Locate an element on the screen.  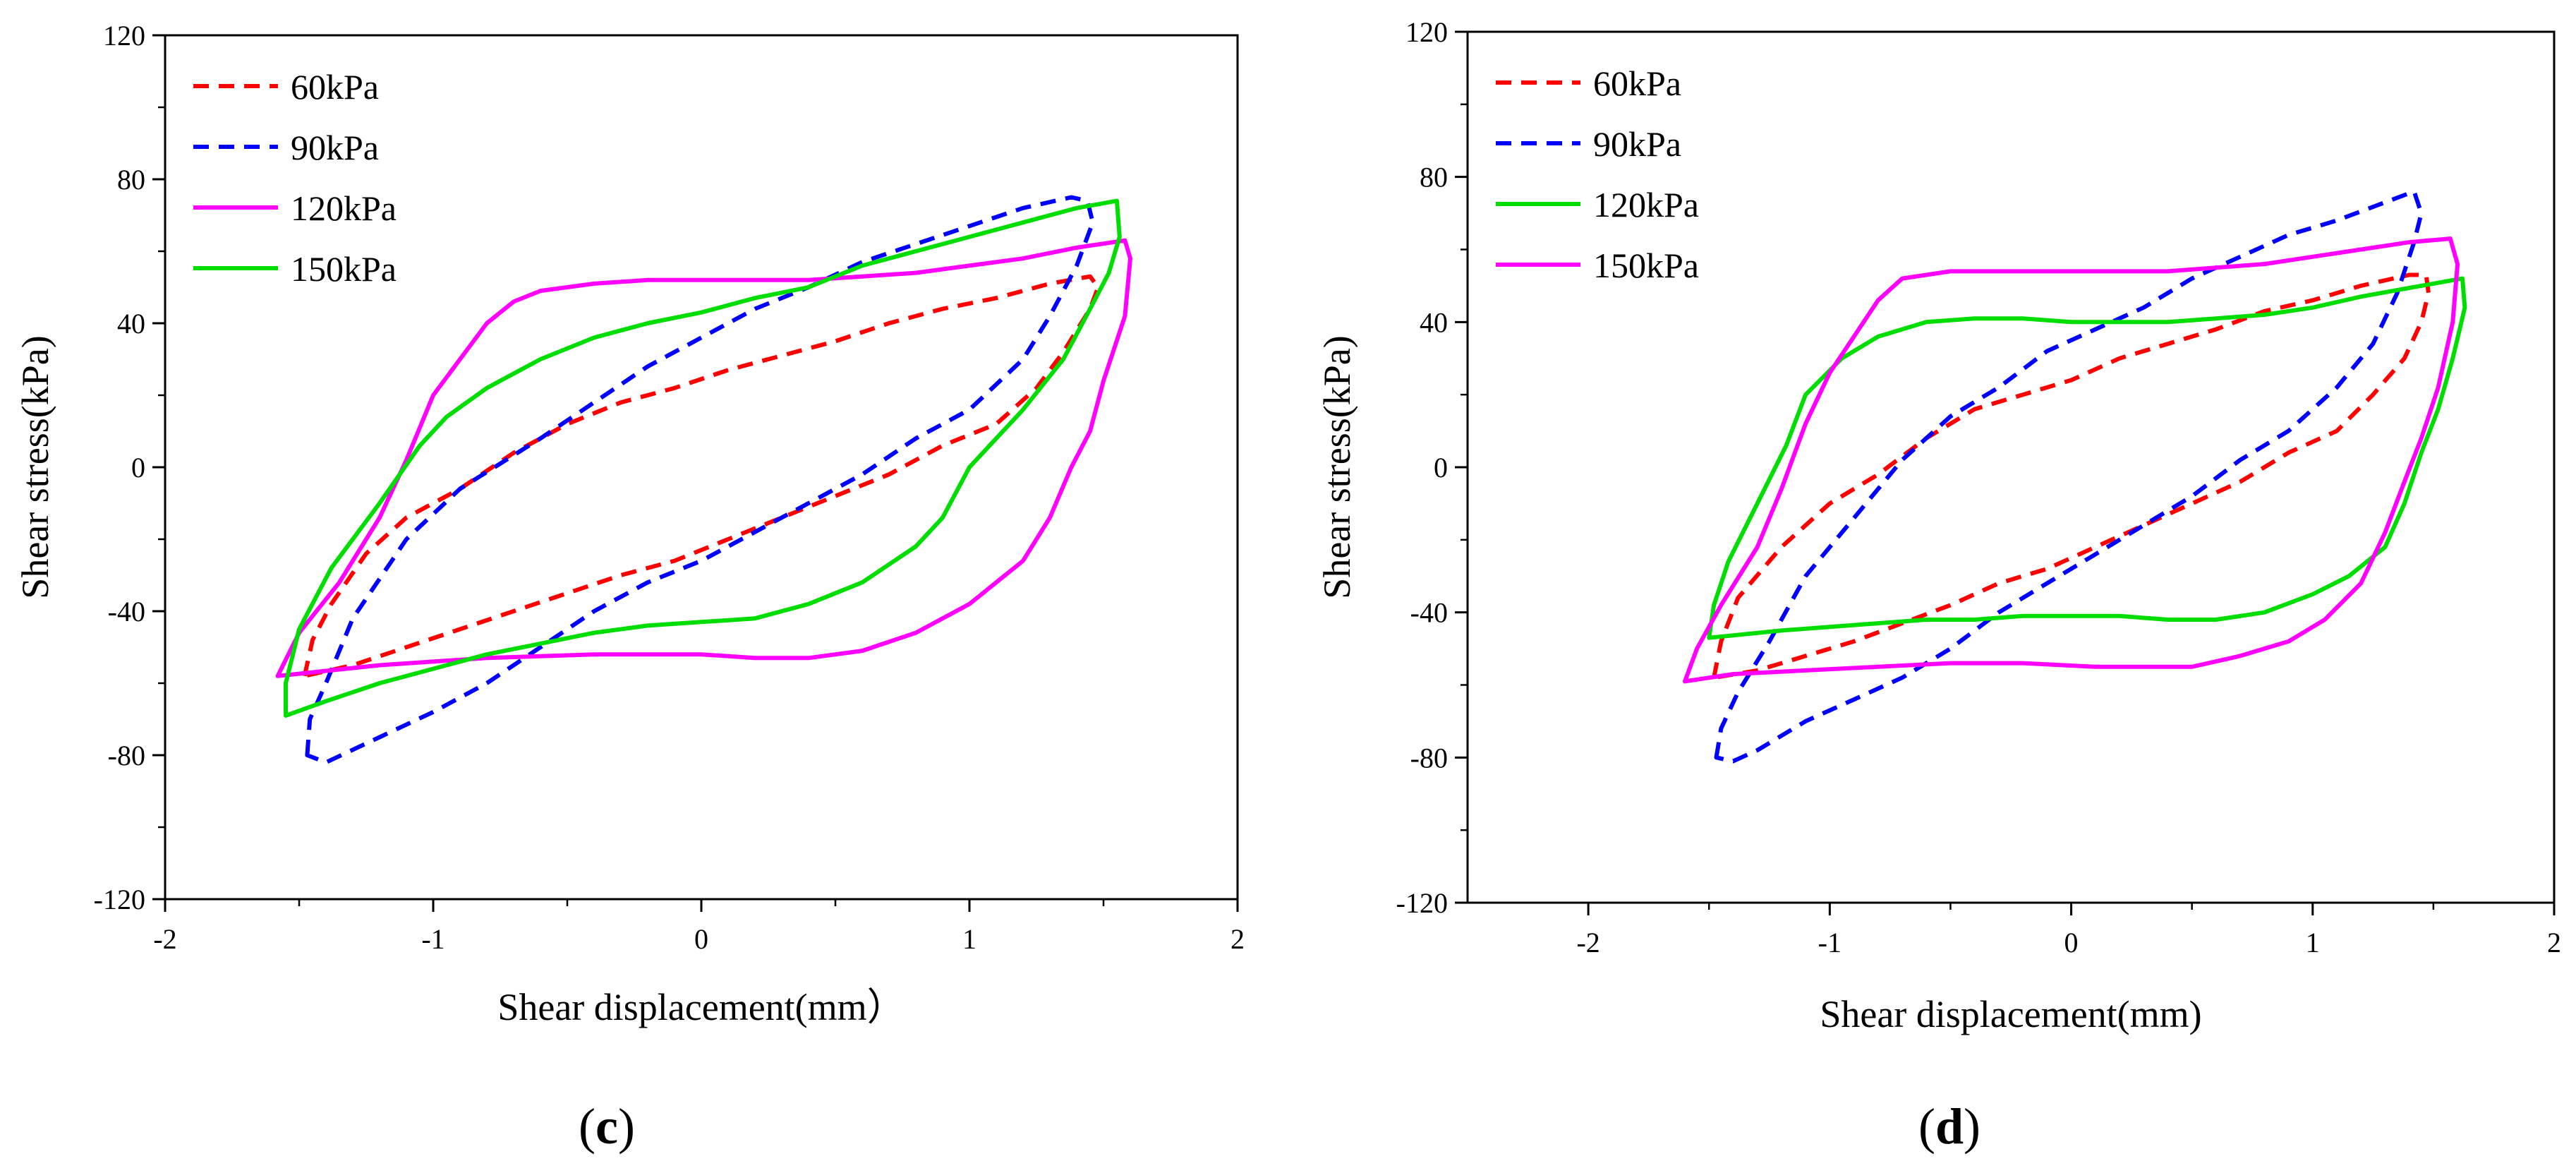
x-axis-title: Shear displacement(mm） is located at coordinates (701, 1007).